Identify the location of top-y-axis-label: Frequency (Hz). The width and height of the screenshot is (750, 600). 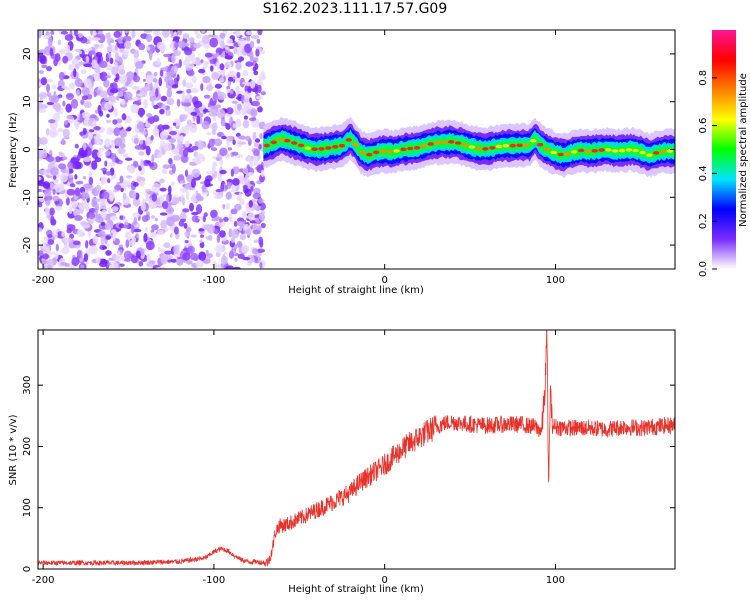
(13, 150).